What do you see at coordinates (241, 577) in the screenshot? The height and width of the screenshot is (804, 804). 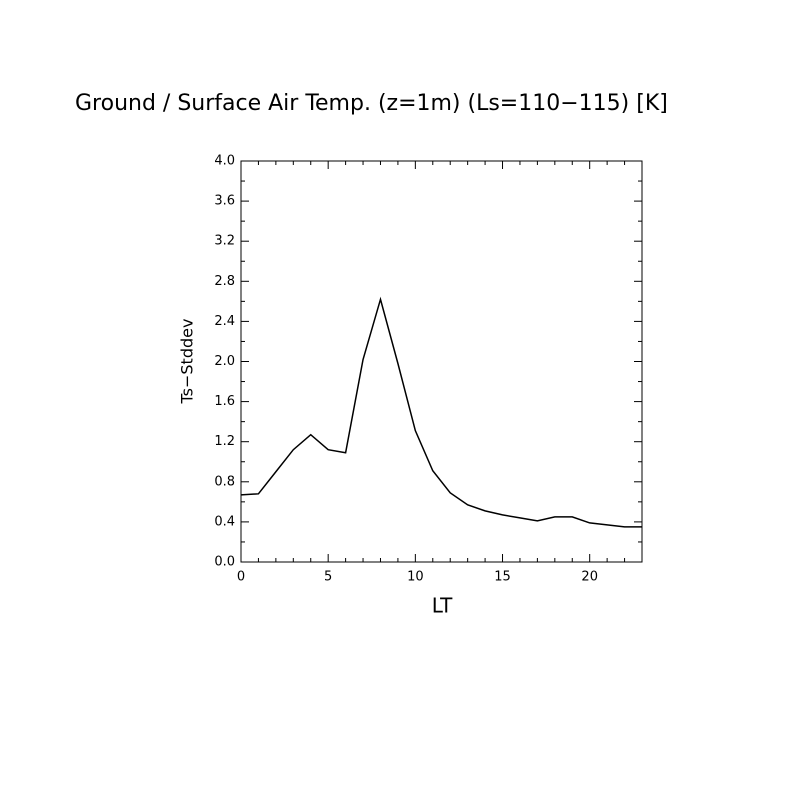 I see `x-tick-label: 0` at bounding box center [241, 577].